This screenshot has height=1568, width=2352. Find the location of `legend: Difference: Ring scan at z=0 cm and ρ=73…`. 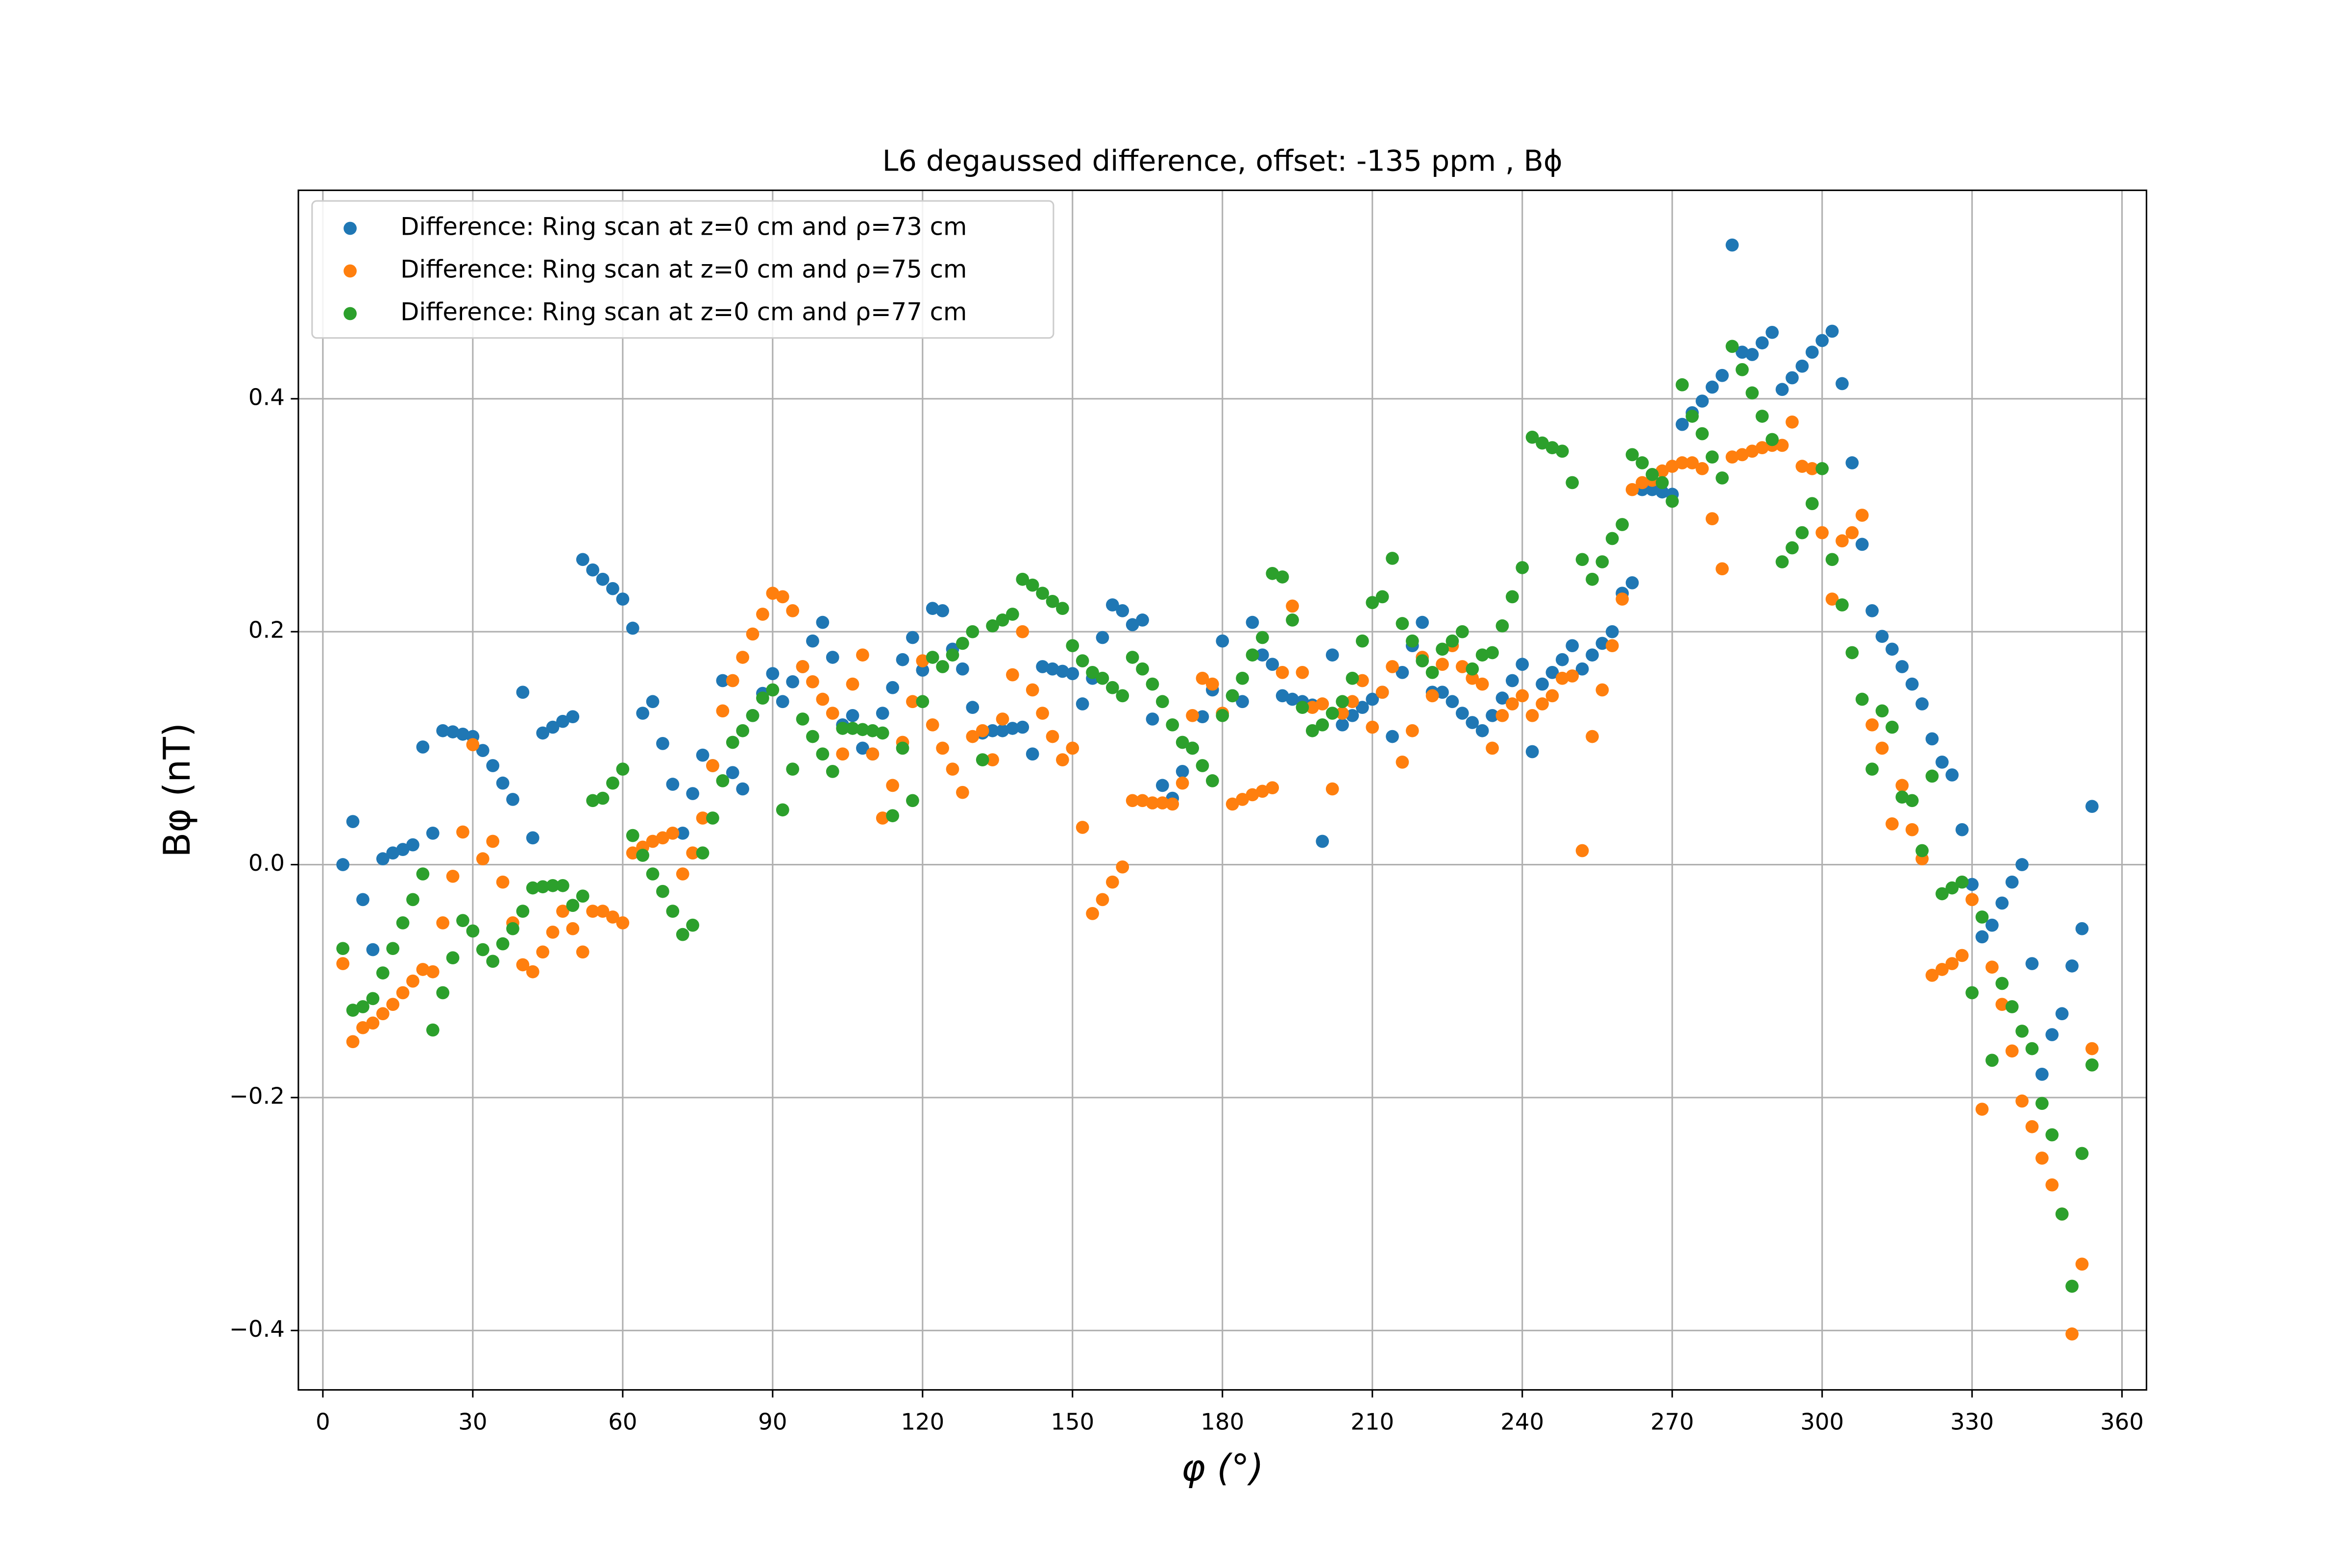

legend: Difference: Ring scan at z=0 cm and ρ=73… is located at coordinates (682, 269).